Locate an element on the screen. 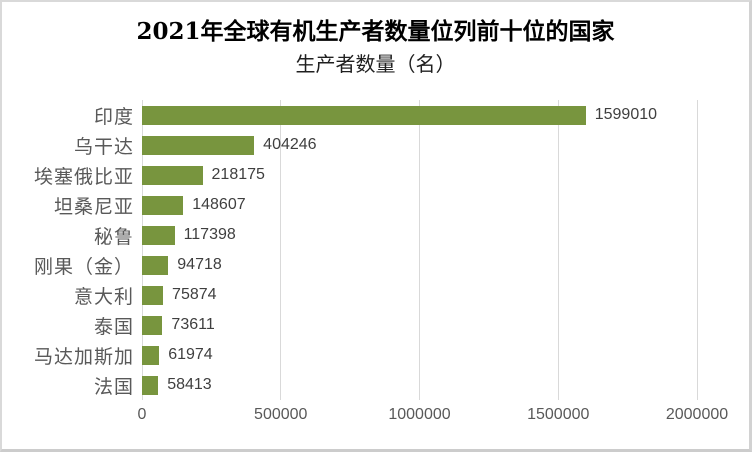  value-label: 94718 is located at coordinates (199, 264).